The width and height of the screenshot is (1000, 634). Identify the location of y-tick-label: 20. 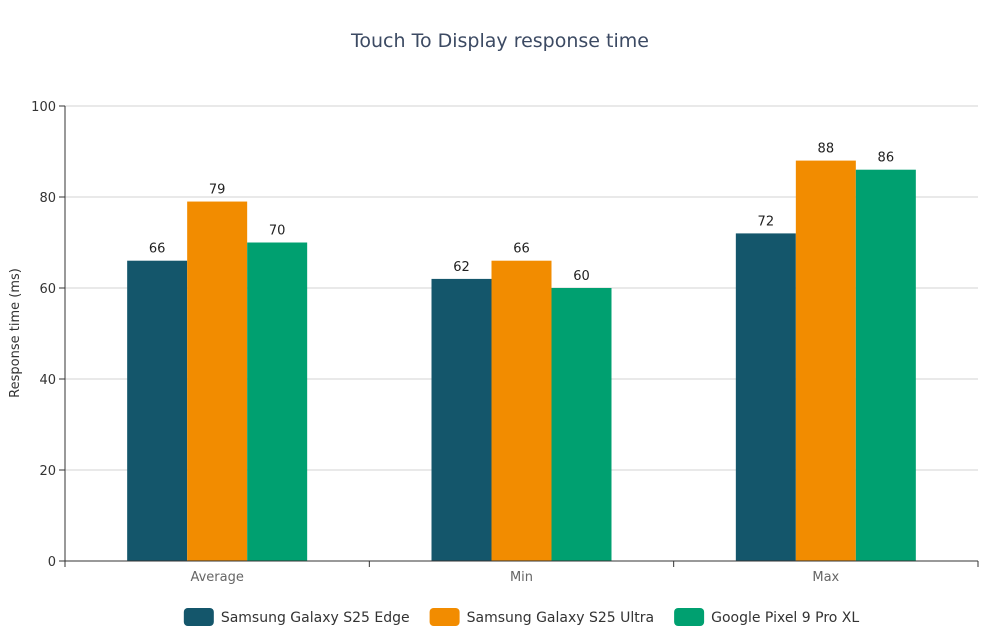
(47, 471).